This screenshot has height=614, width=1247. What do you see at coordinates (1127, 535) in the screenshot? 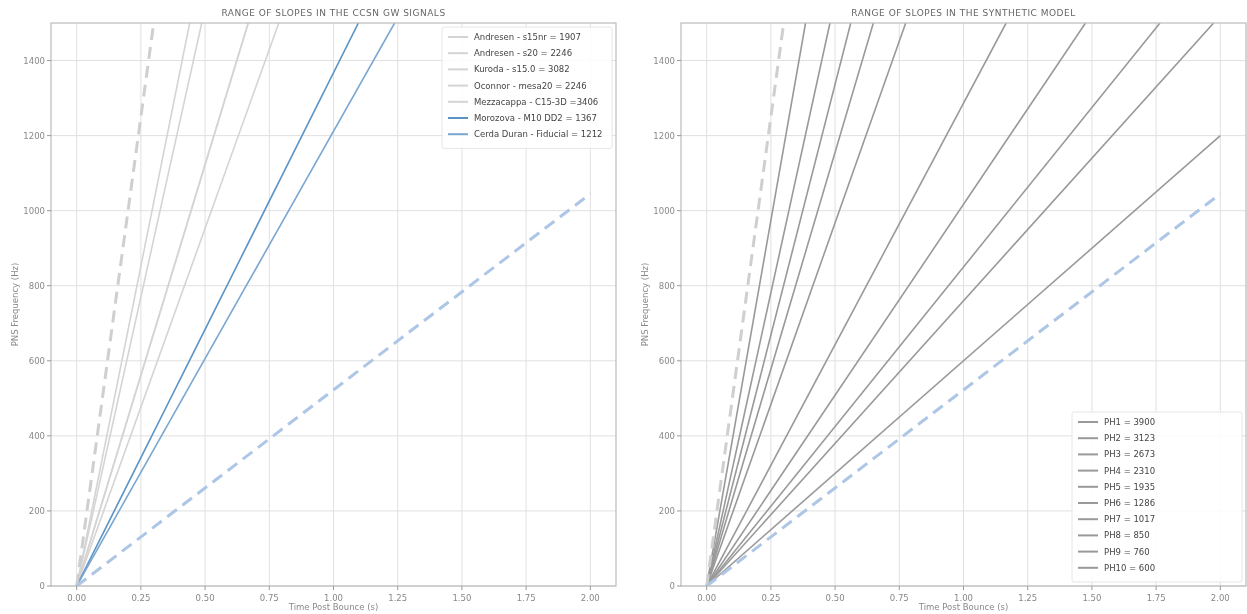
I see `legend-label: PH8 = 850` at bounding box center [1127, 535].